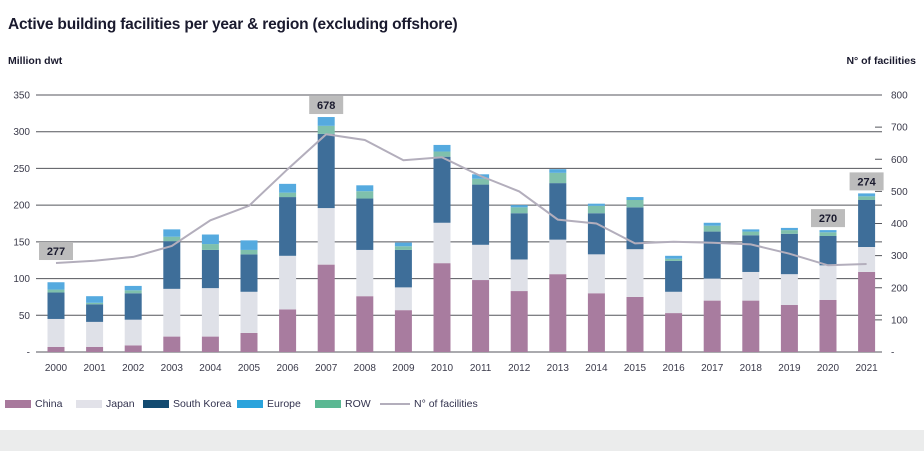  Describe the element at coordinates (133, 368) in the screenshot. I see `x-axis-label: 2002` at that location.